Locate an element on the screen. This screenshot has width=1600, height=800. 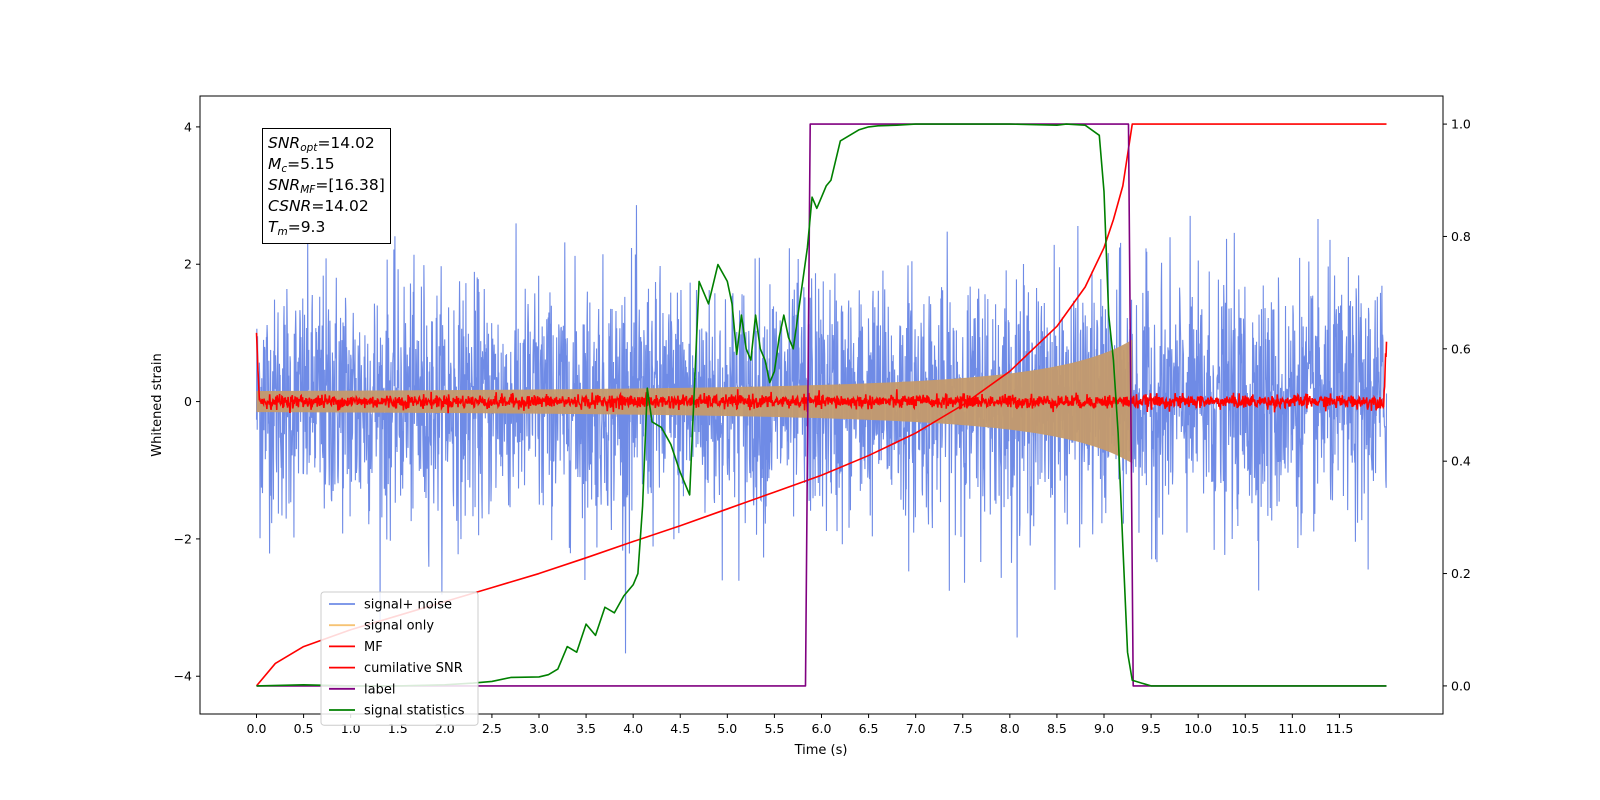
x-tick-label: 5.5 is located at coordinates (774, 728).